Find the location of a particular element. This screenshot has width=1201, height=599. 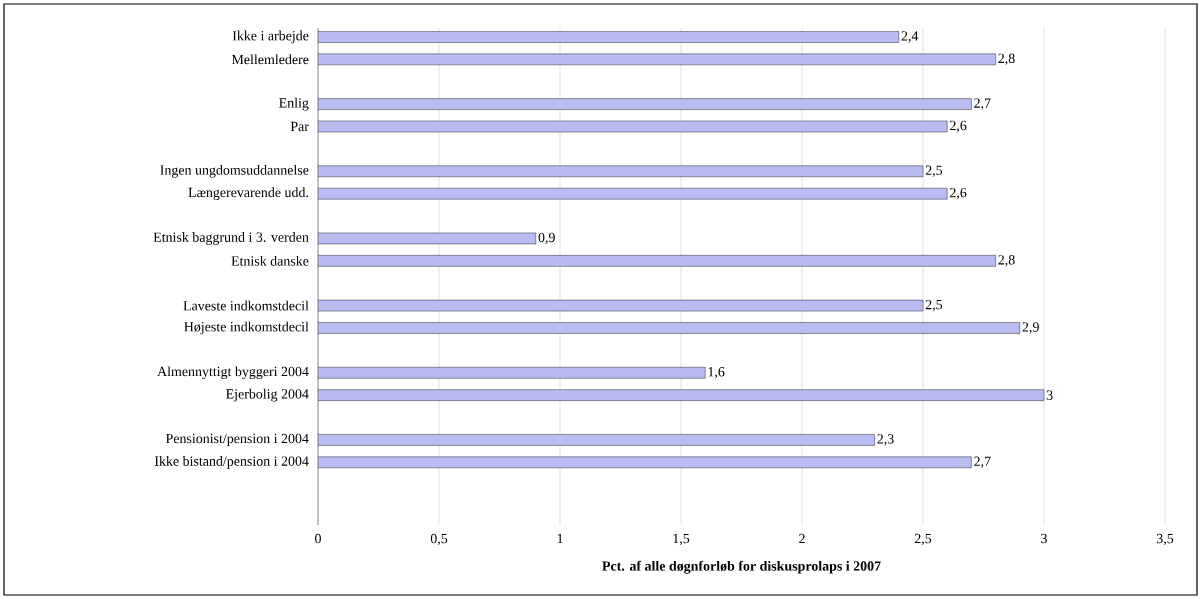

y-tick-label: Laveste indkomstdecil is located at coordinates (246, 305).